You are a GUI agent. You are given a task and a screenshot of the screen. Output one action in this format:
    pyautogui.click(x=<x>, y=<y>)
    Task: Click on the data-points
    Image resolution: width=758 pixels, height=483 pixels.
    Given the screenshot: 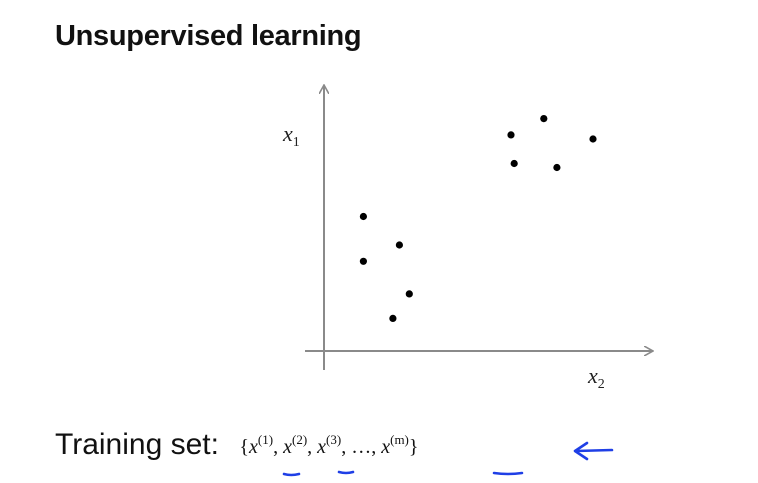 What is the action you would take?
    pyautogui.click(x=478, y=218)
    